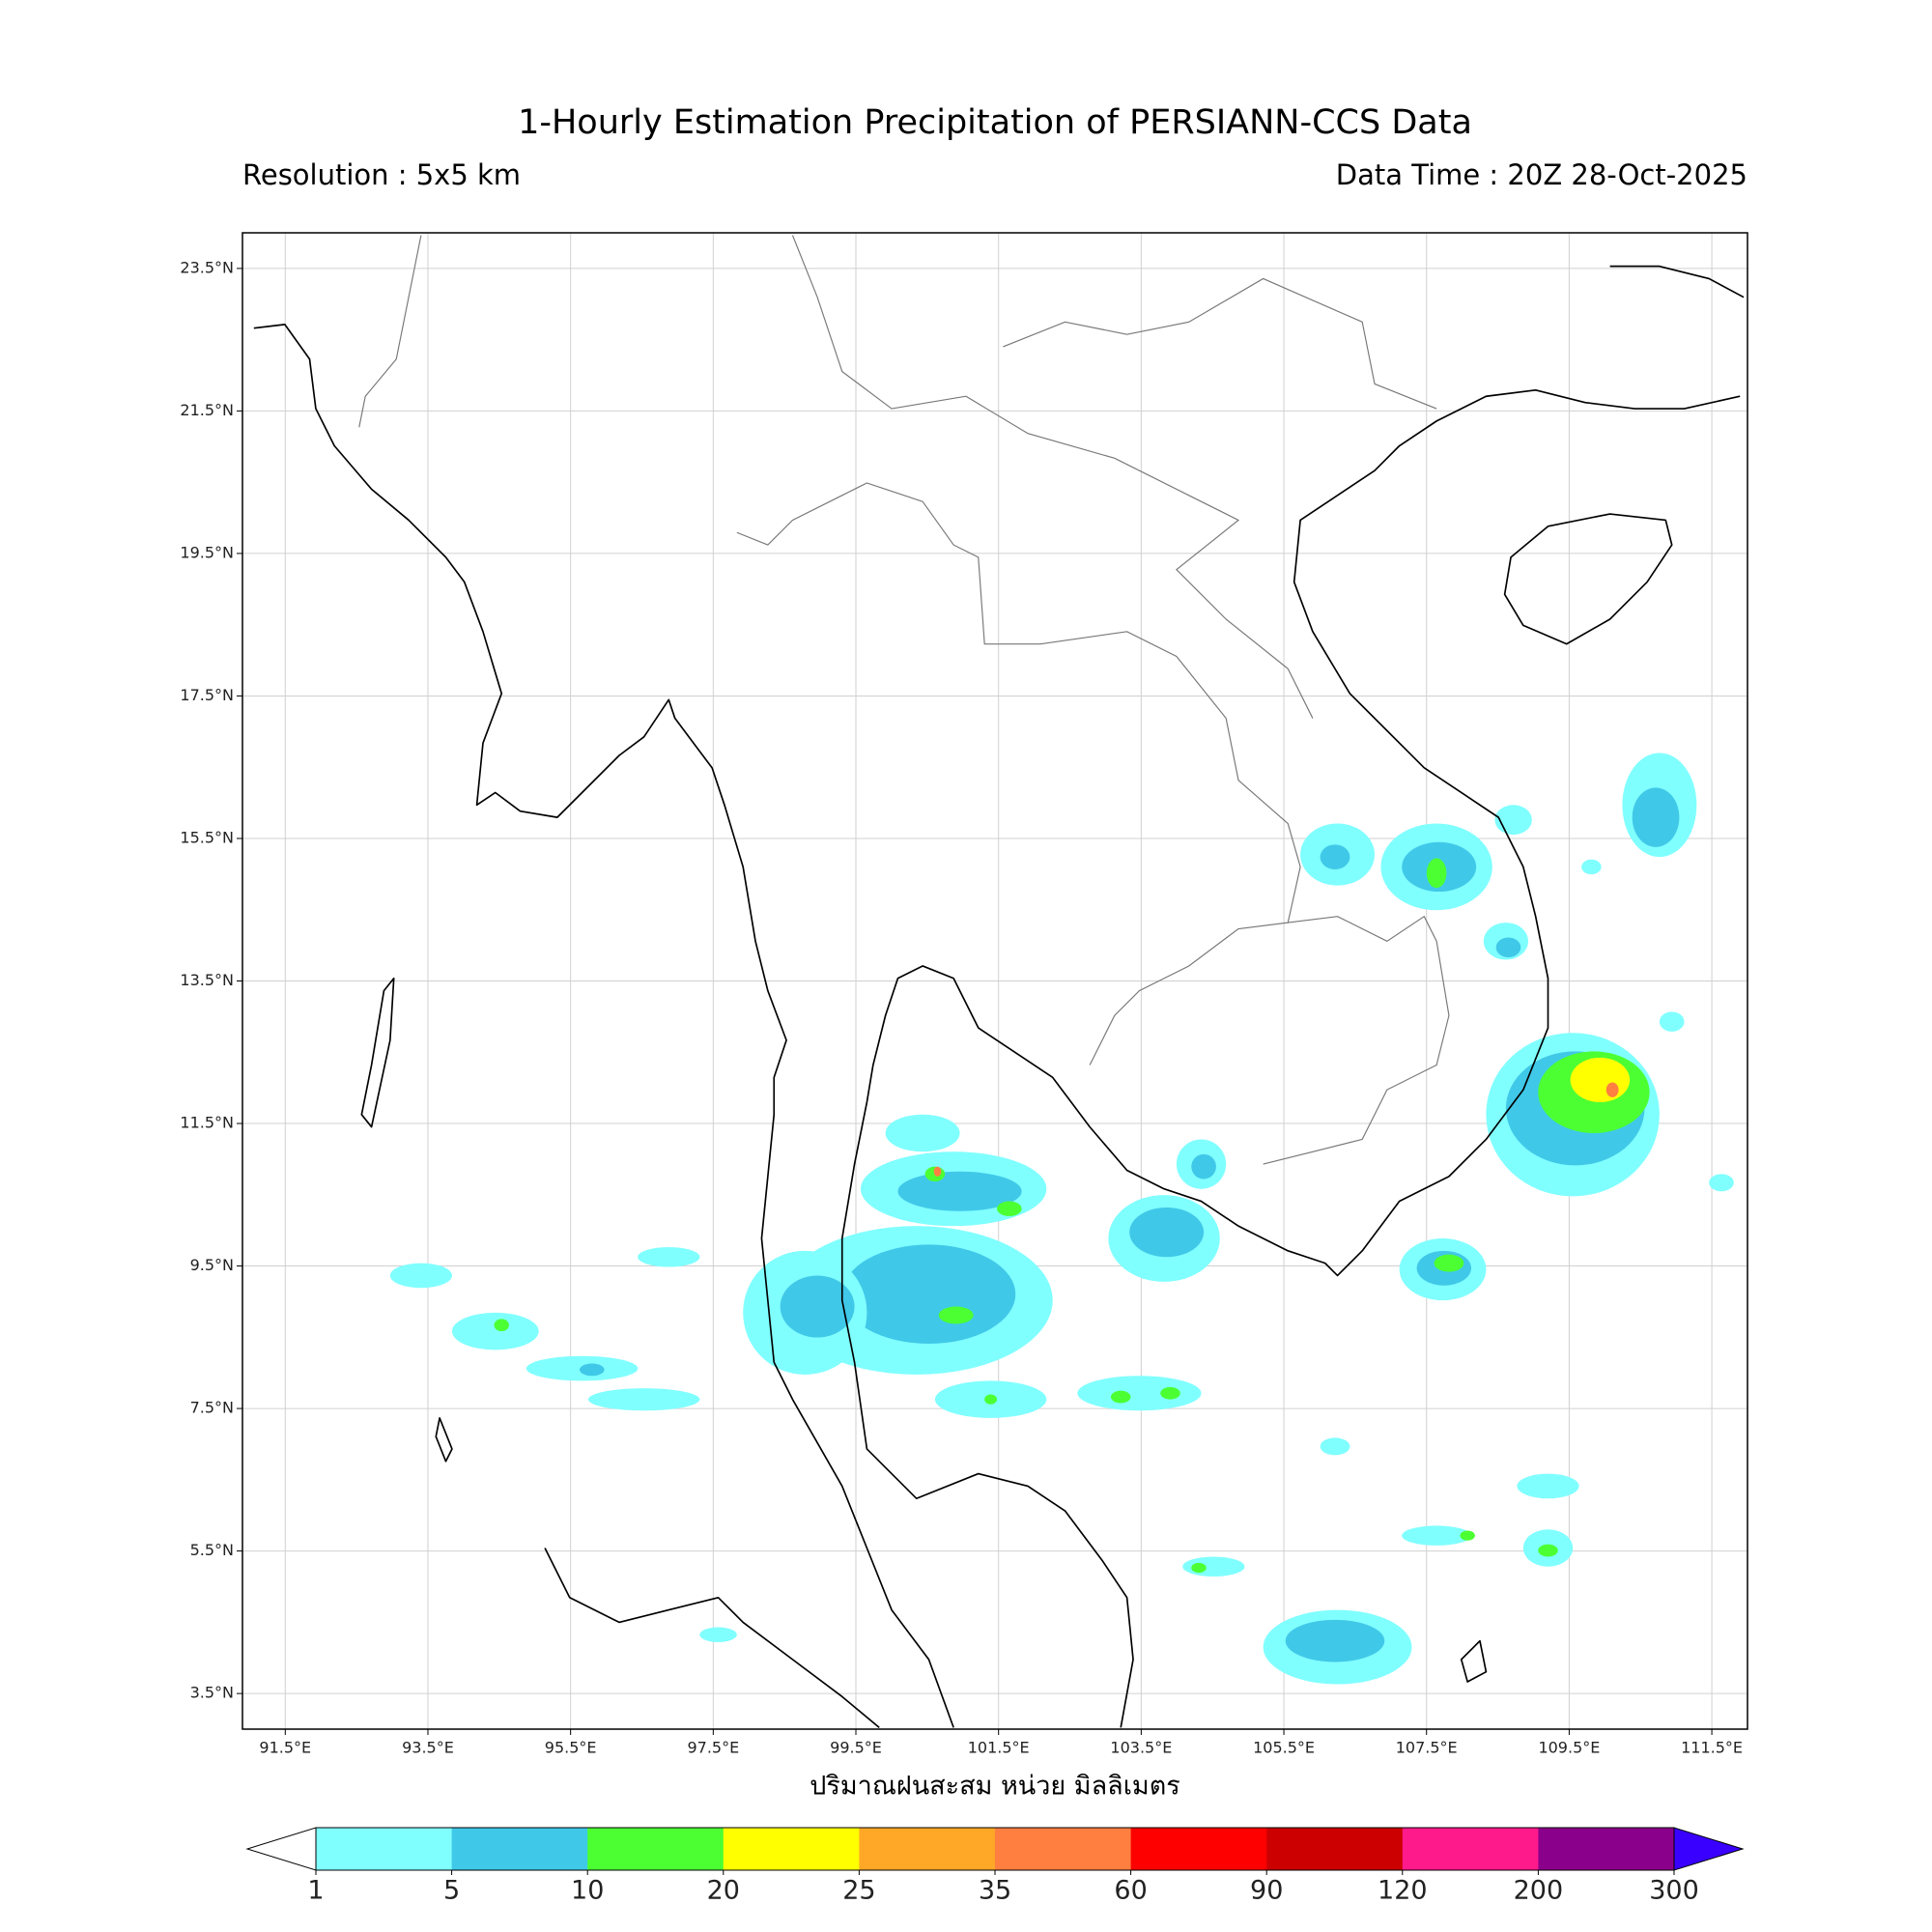 The height and width of the screenshot is (1932, 1932). I want to click on y-tick-label: 21.5°N, so click(207, 410).